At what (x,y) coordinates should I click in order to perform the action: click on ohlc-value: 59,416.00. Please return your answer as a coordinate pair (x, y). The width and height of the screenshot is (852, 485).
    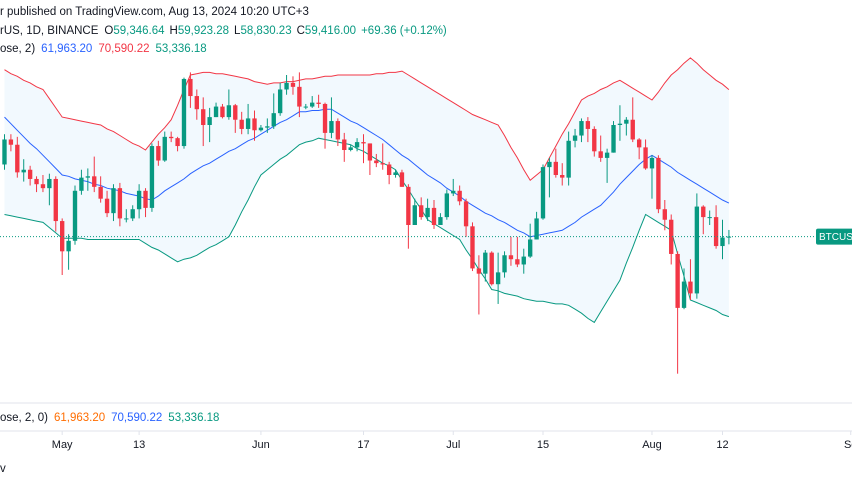
    Looking at the image, I should click on (330, 31).